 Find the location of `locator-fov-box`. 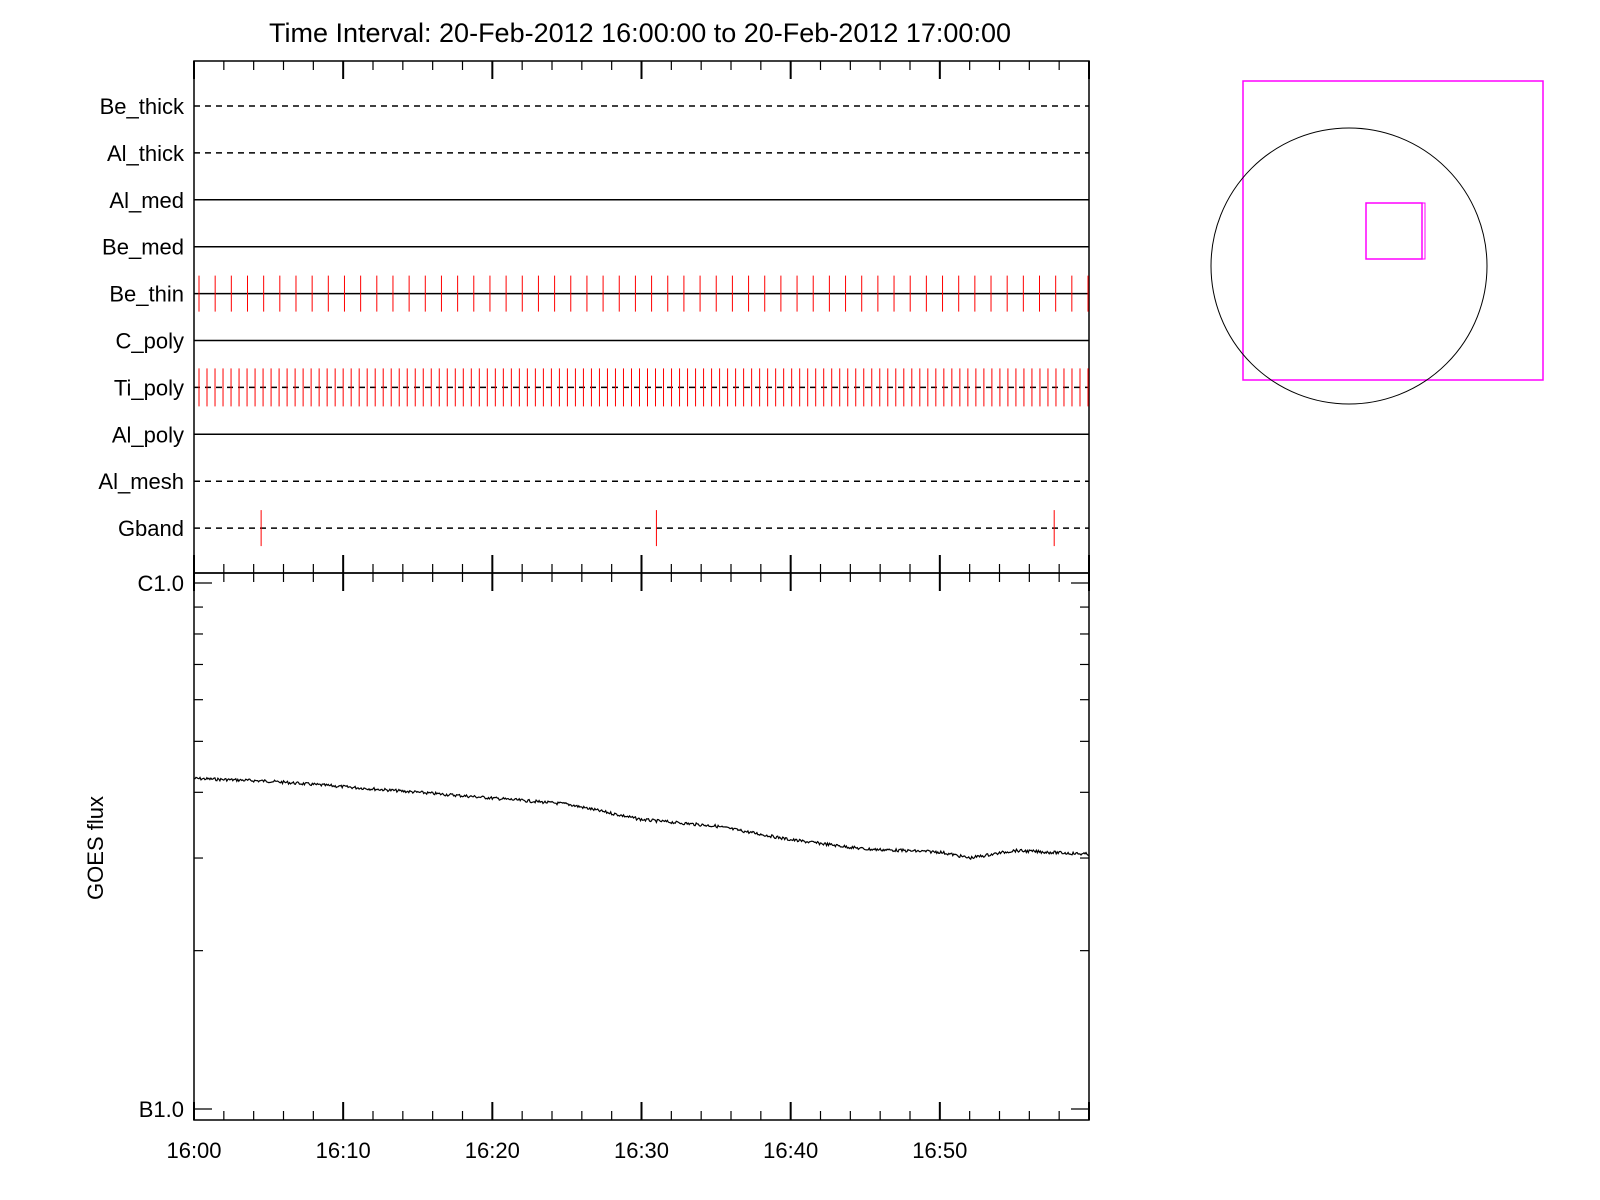

locator-fov-box is located at coordinates (1394, 231).